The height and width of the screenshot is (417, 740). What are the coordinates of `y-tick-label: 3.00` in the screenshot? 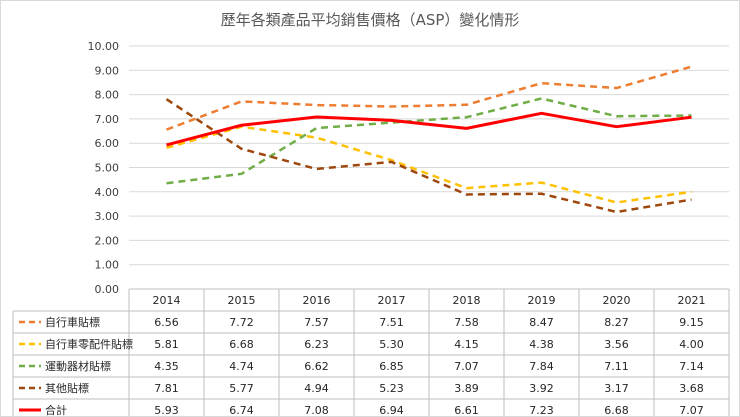 It's located at (107, 216).